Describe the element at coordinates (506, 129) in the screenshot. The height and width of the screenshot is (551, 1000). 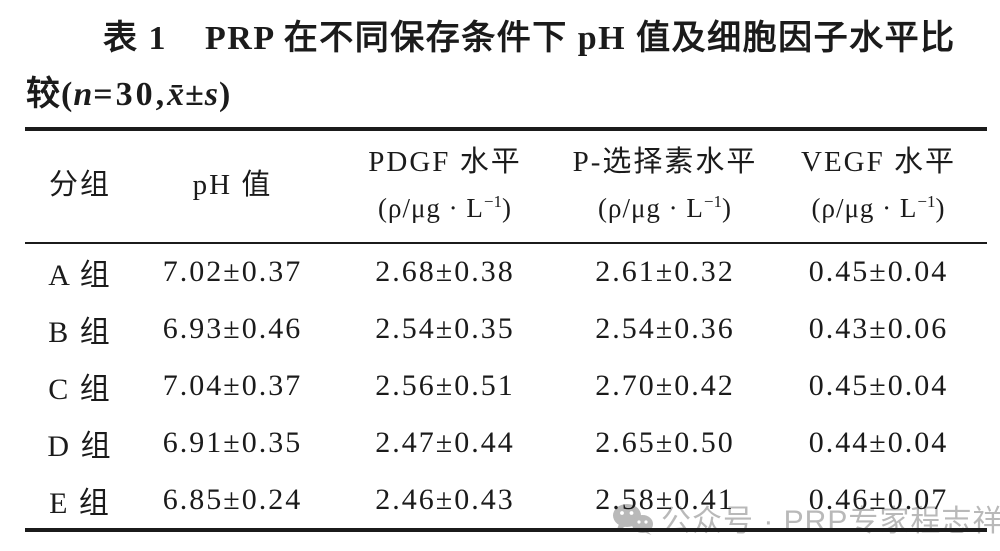
I see `table-top-rule` at that location.